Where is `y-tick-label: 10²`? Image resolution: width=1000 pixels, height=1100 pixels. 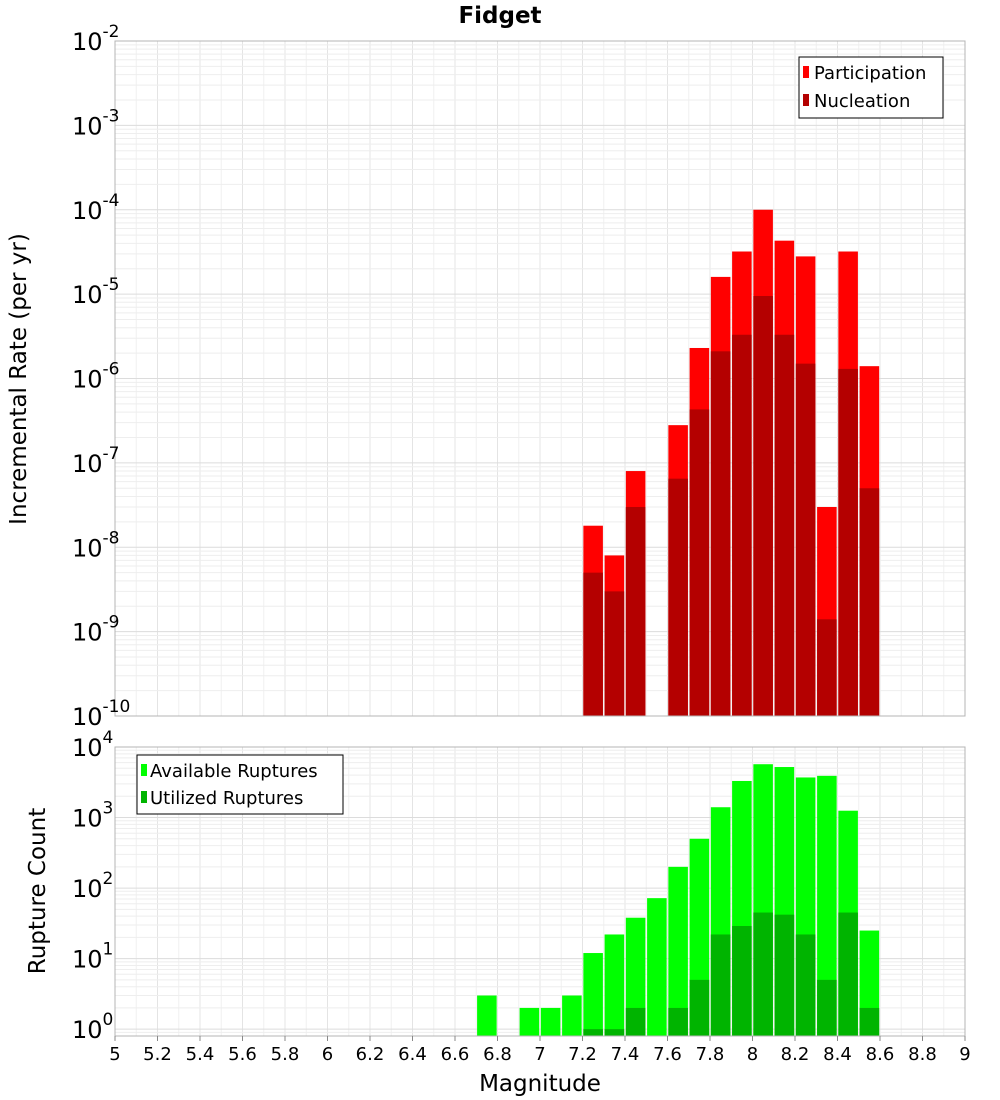 y-tick-label: 10² is located at coordinates (92, 886).